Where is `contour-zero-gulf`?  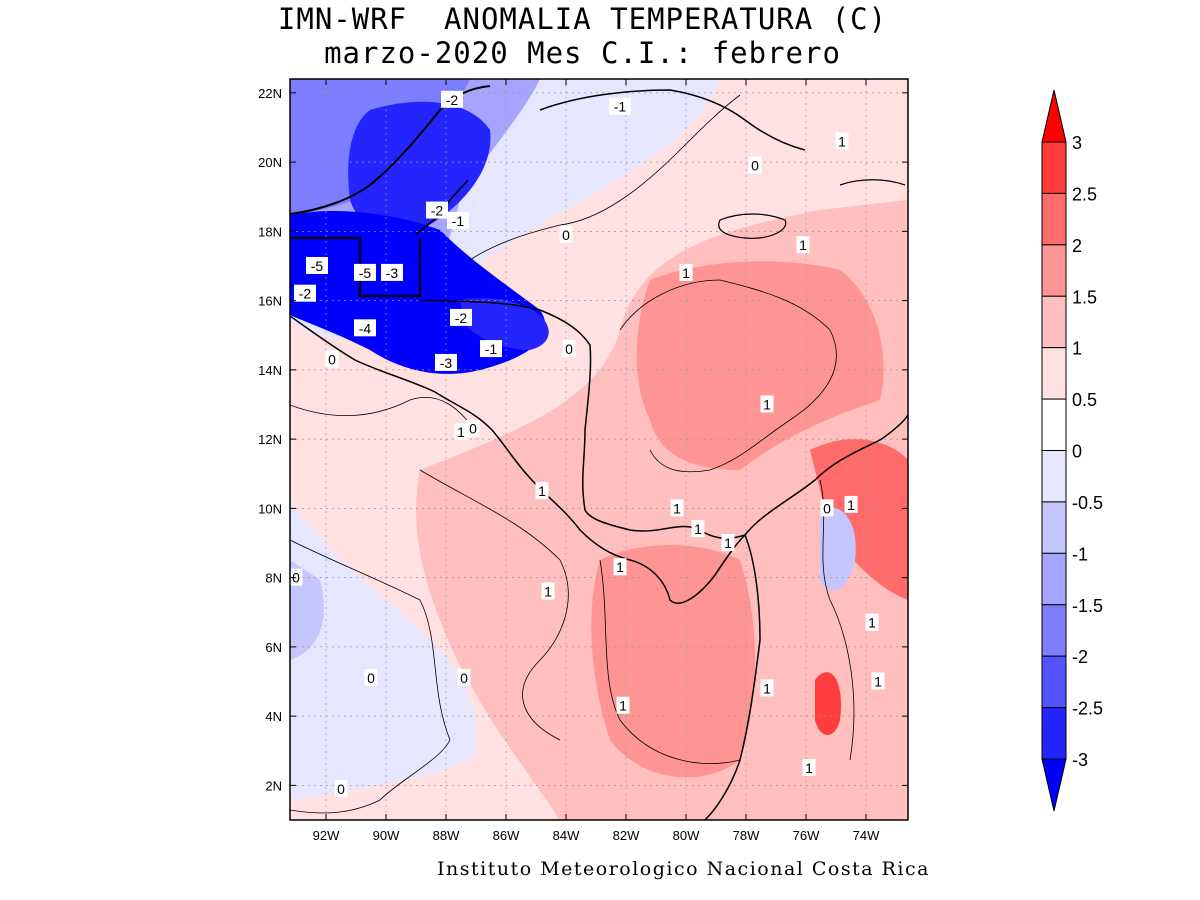
contour-zero-gulf is located at coordinates (605, 177).